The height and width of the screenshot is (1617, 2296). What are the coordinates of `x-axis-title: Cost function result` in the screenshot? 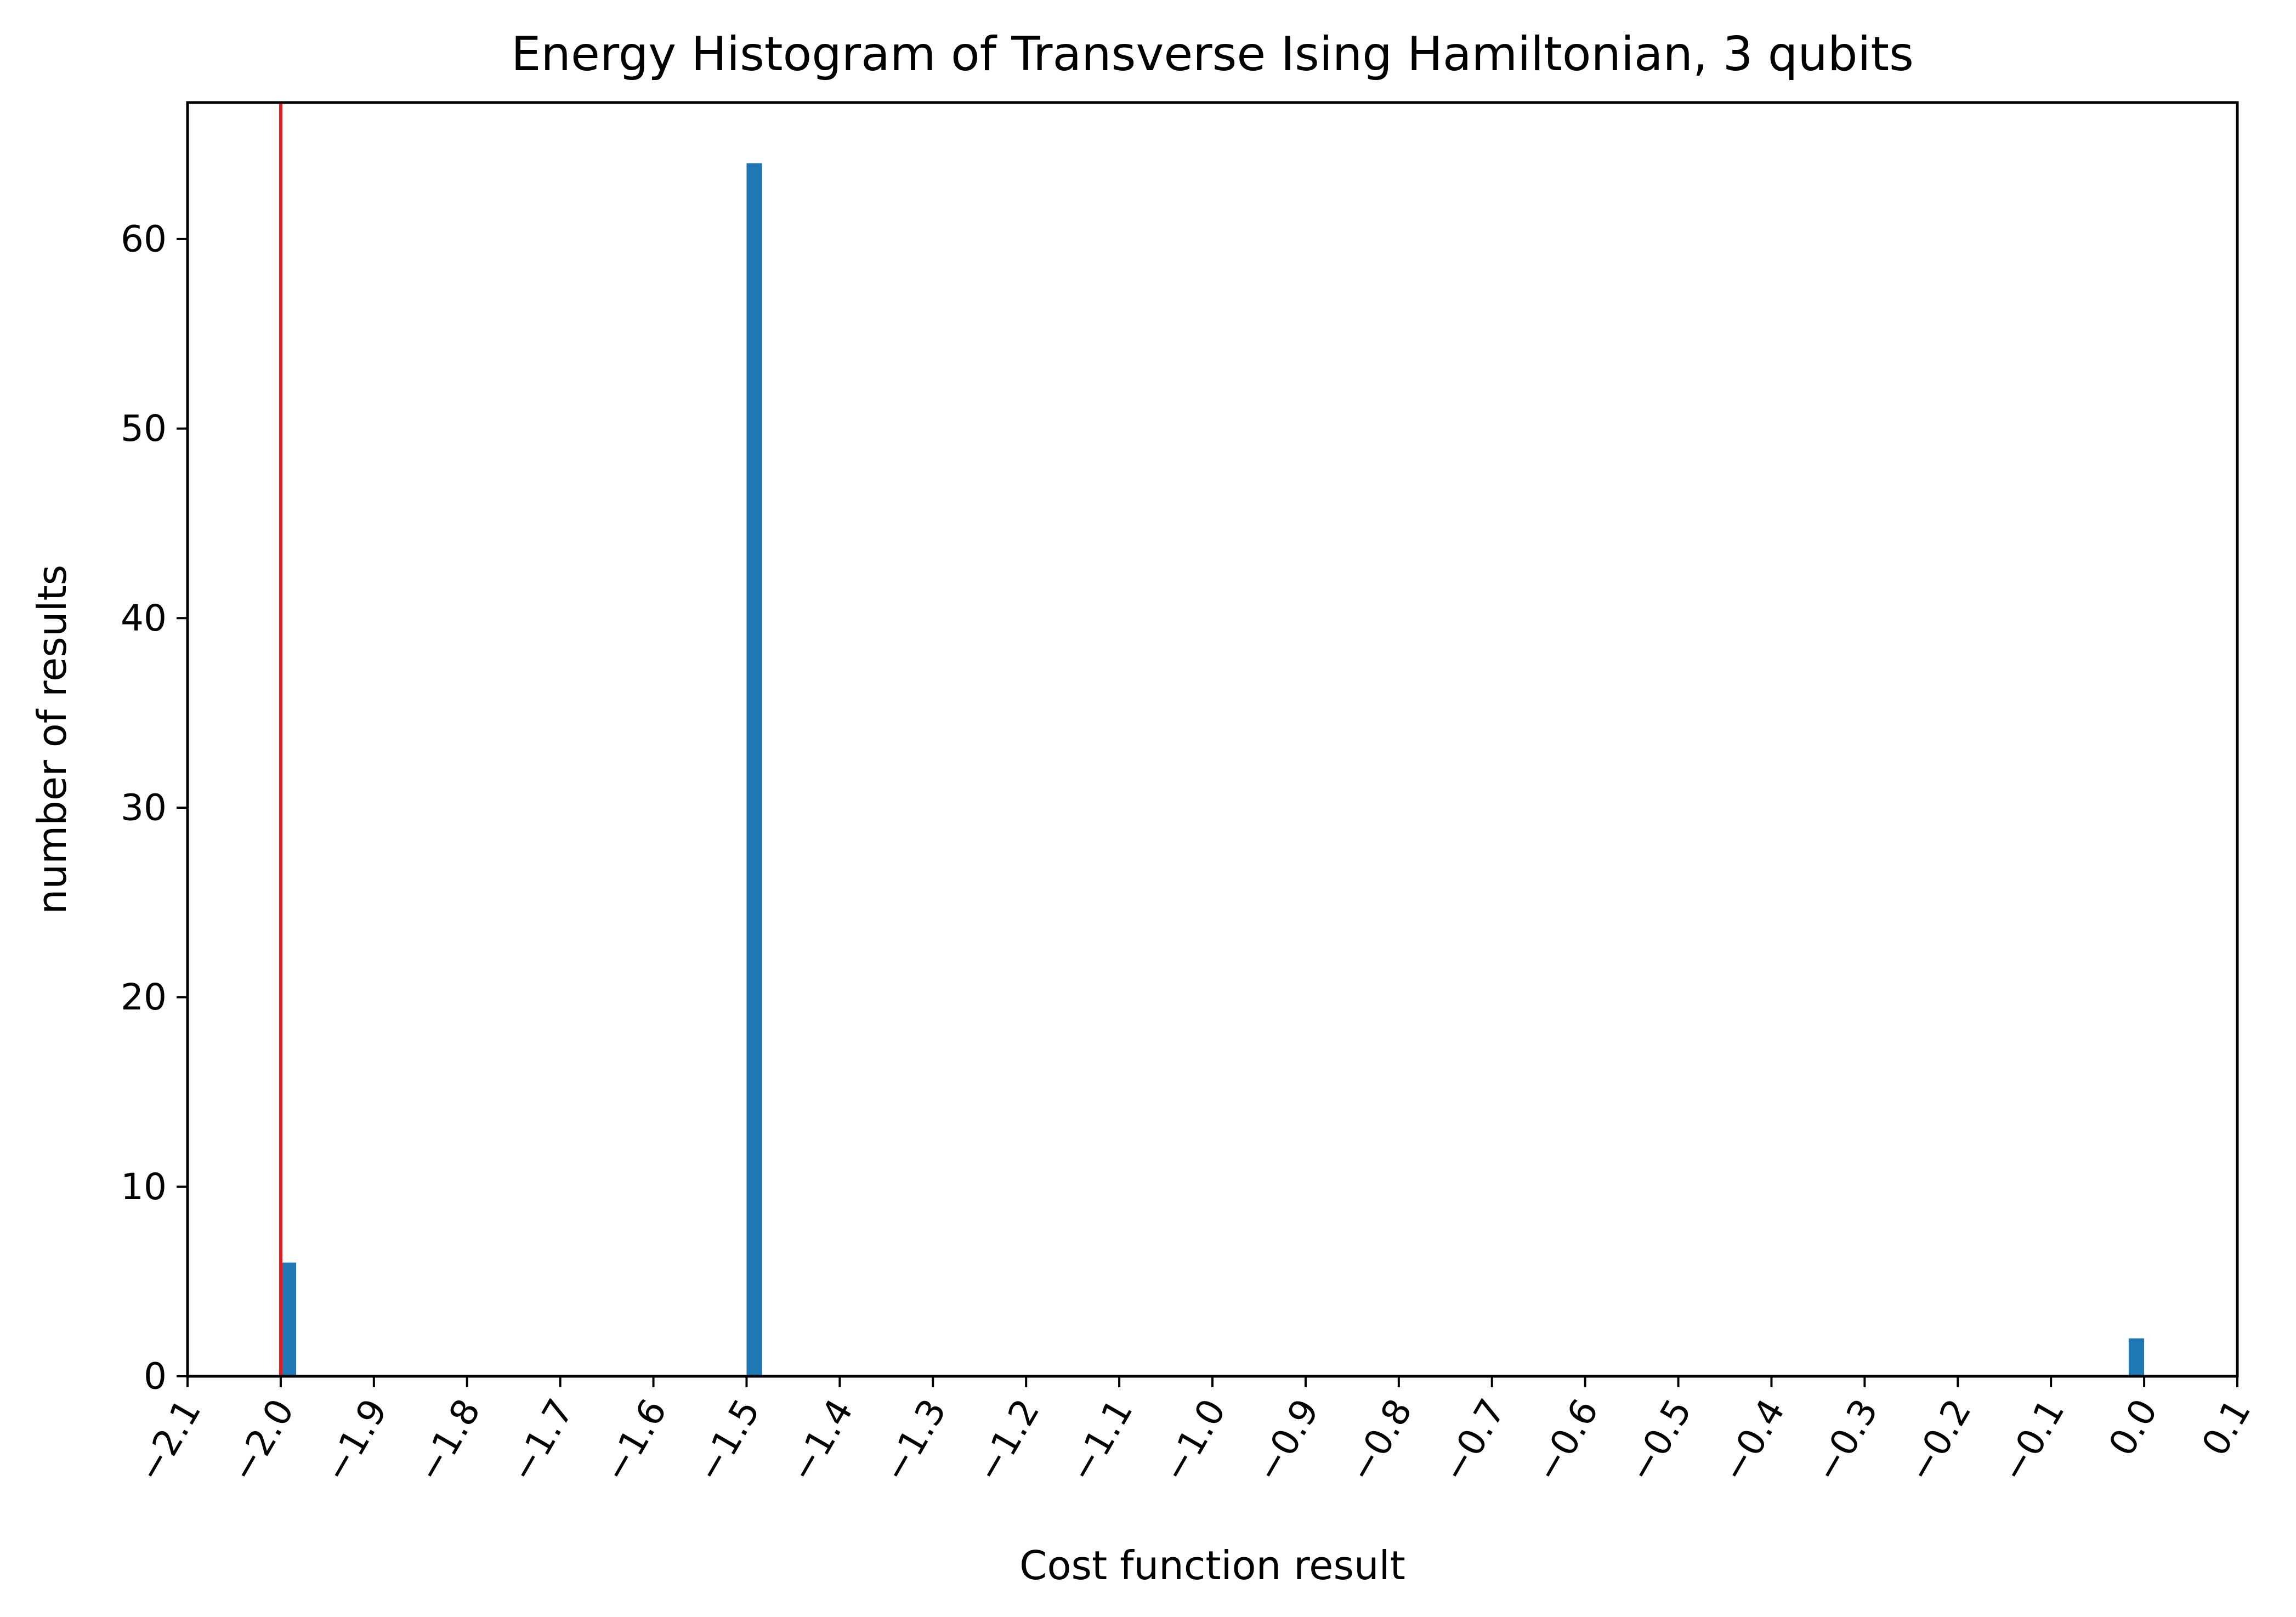 It's located at (1212, 1565).